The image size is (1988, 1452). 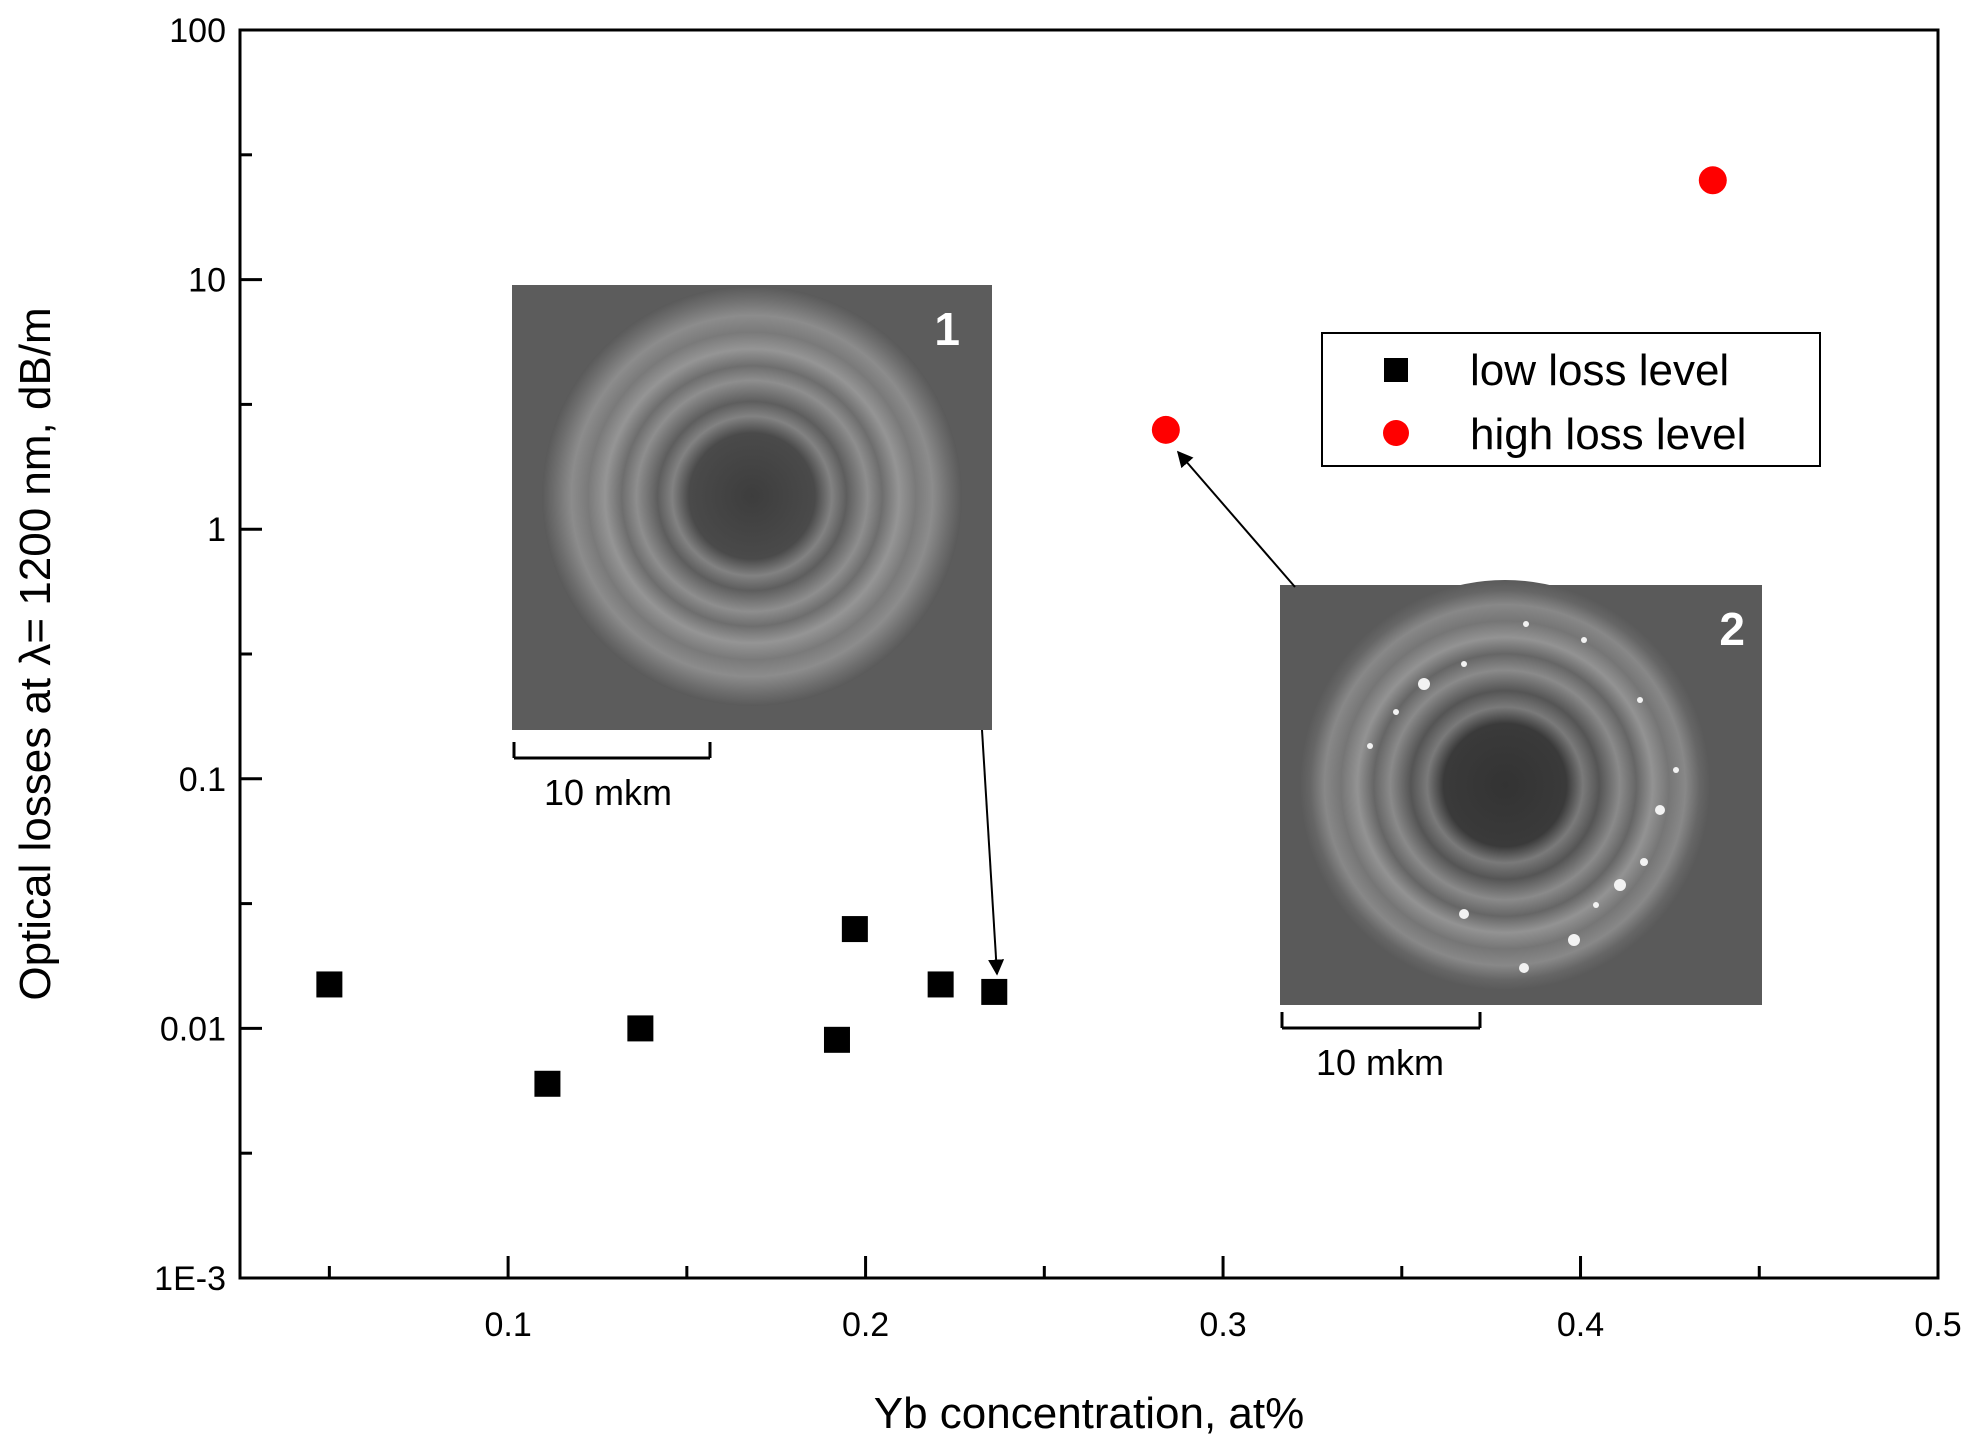 What do you see at coordinates (993, 852) in the screenshot?
I see `inset-1-arrow` at bounding box center [993, 852].